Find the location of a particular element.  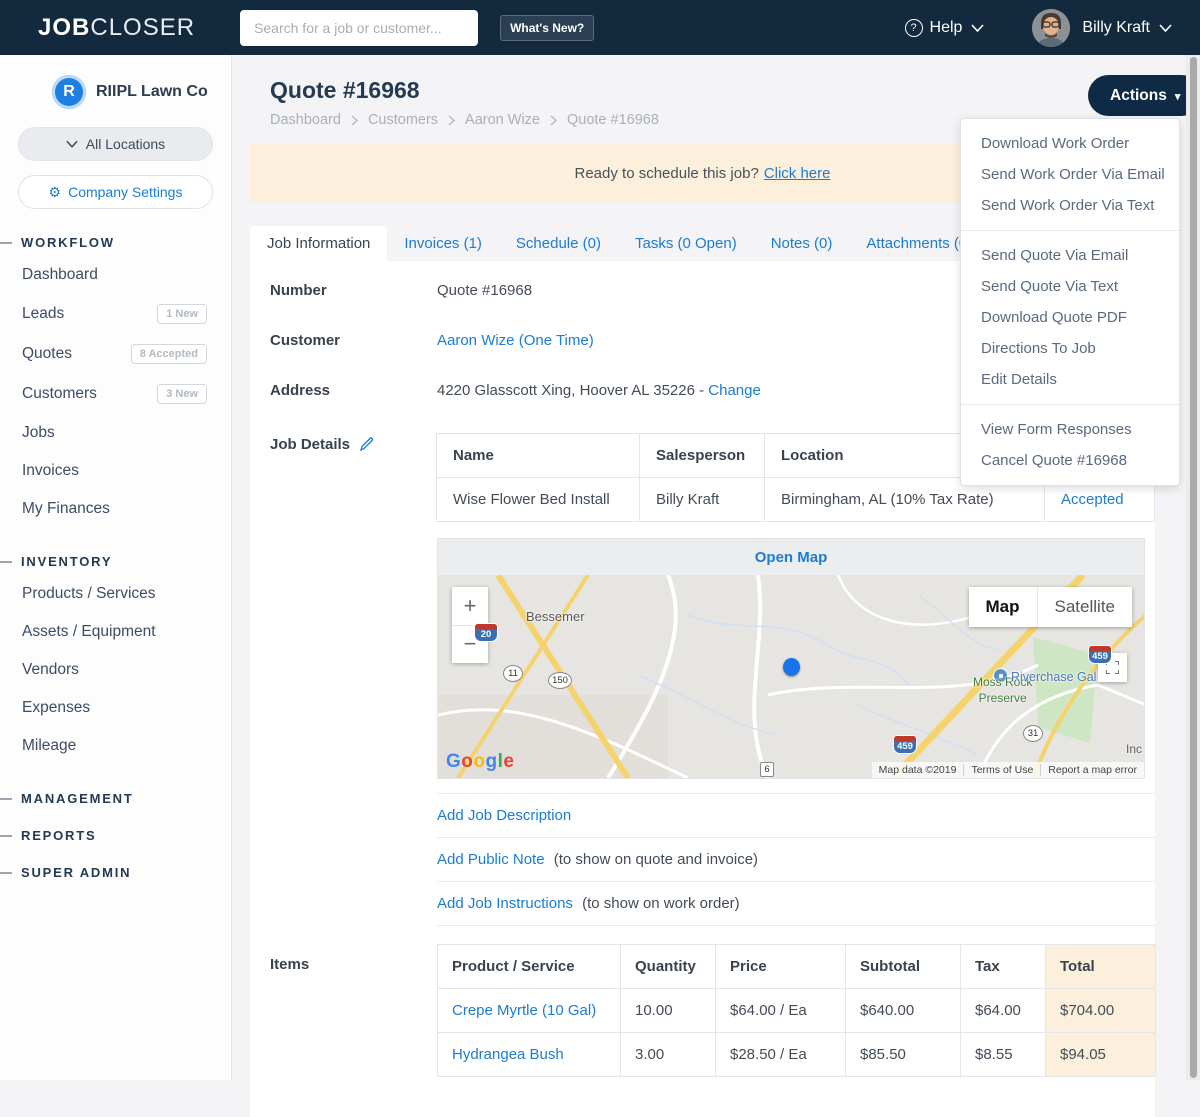

customer-type-link: (One Time) is located at coordinates (556, 340).